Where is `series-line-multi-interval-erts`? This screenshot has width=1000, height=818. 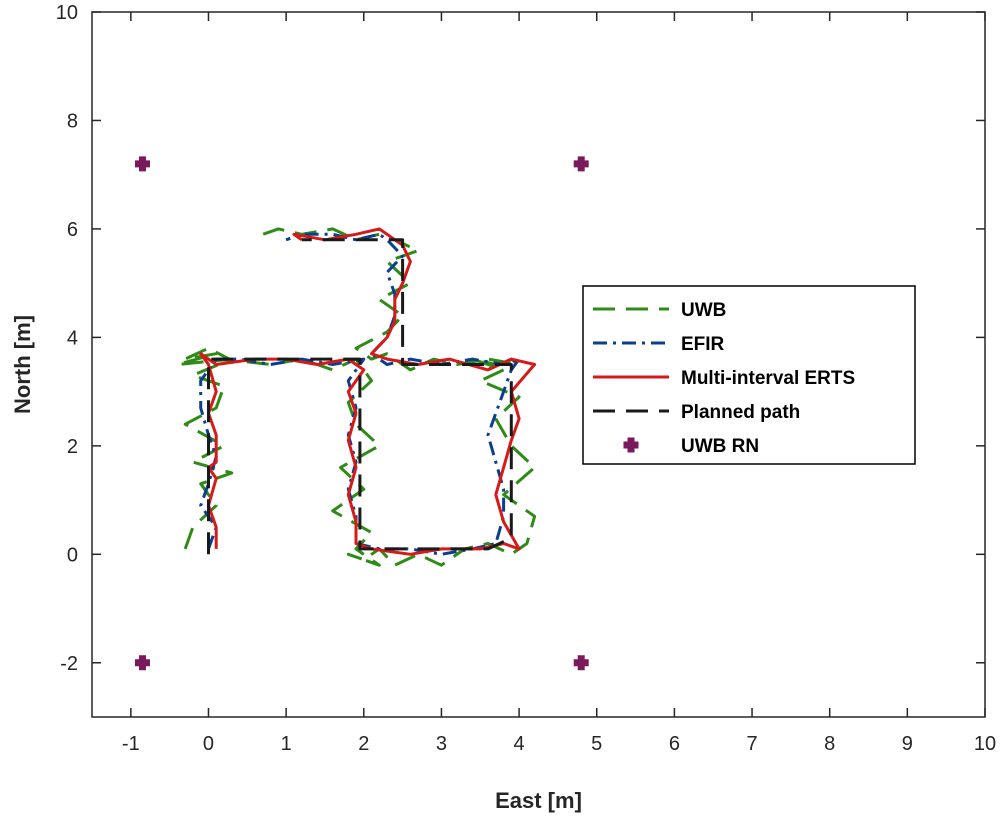 series-line-multi-interval-erts is located at coordinates (368, 391).